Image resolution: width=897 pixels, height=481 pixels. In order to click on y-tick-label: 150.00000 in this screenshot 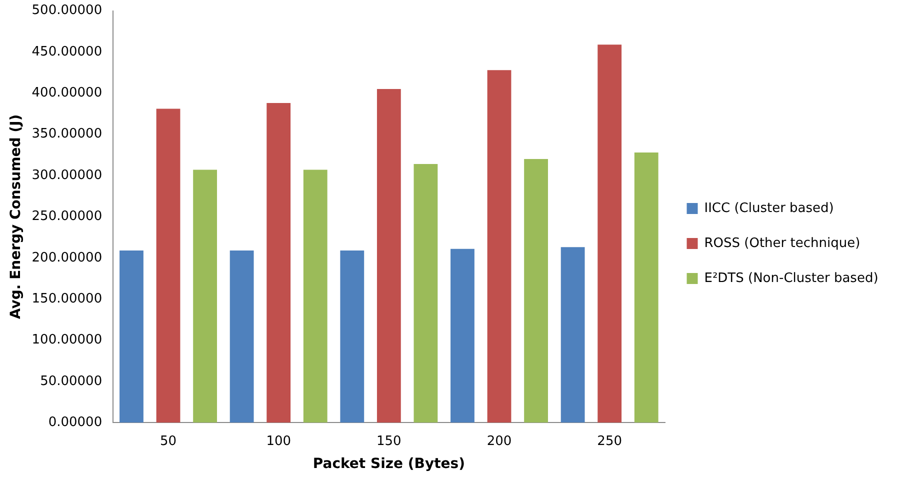, I will do `click(67, 298)`.